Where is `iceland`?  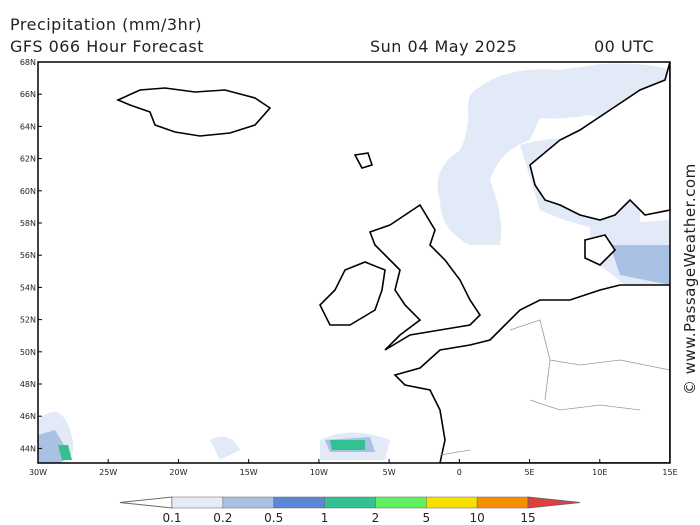
iceland is located at coordinates (193, 112).